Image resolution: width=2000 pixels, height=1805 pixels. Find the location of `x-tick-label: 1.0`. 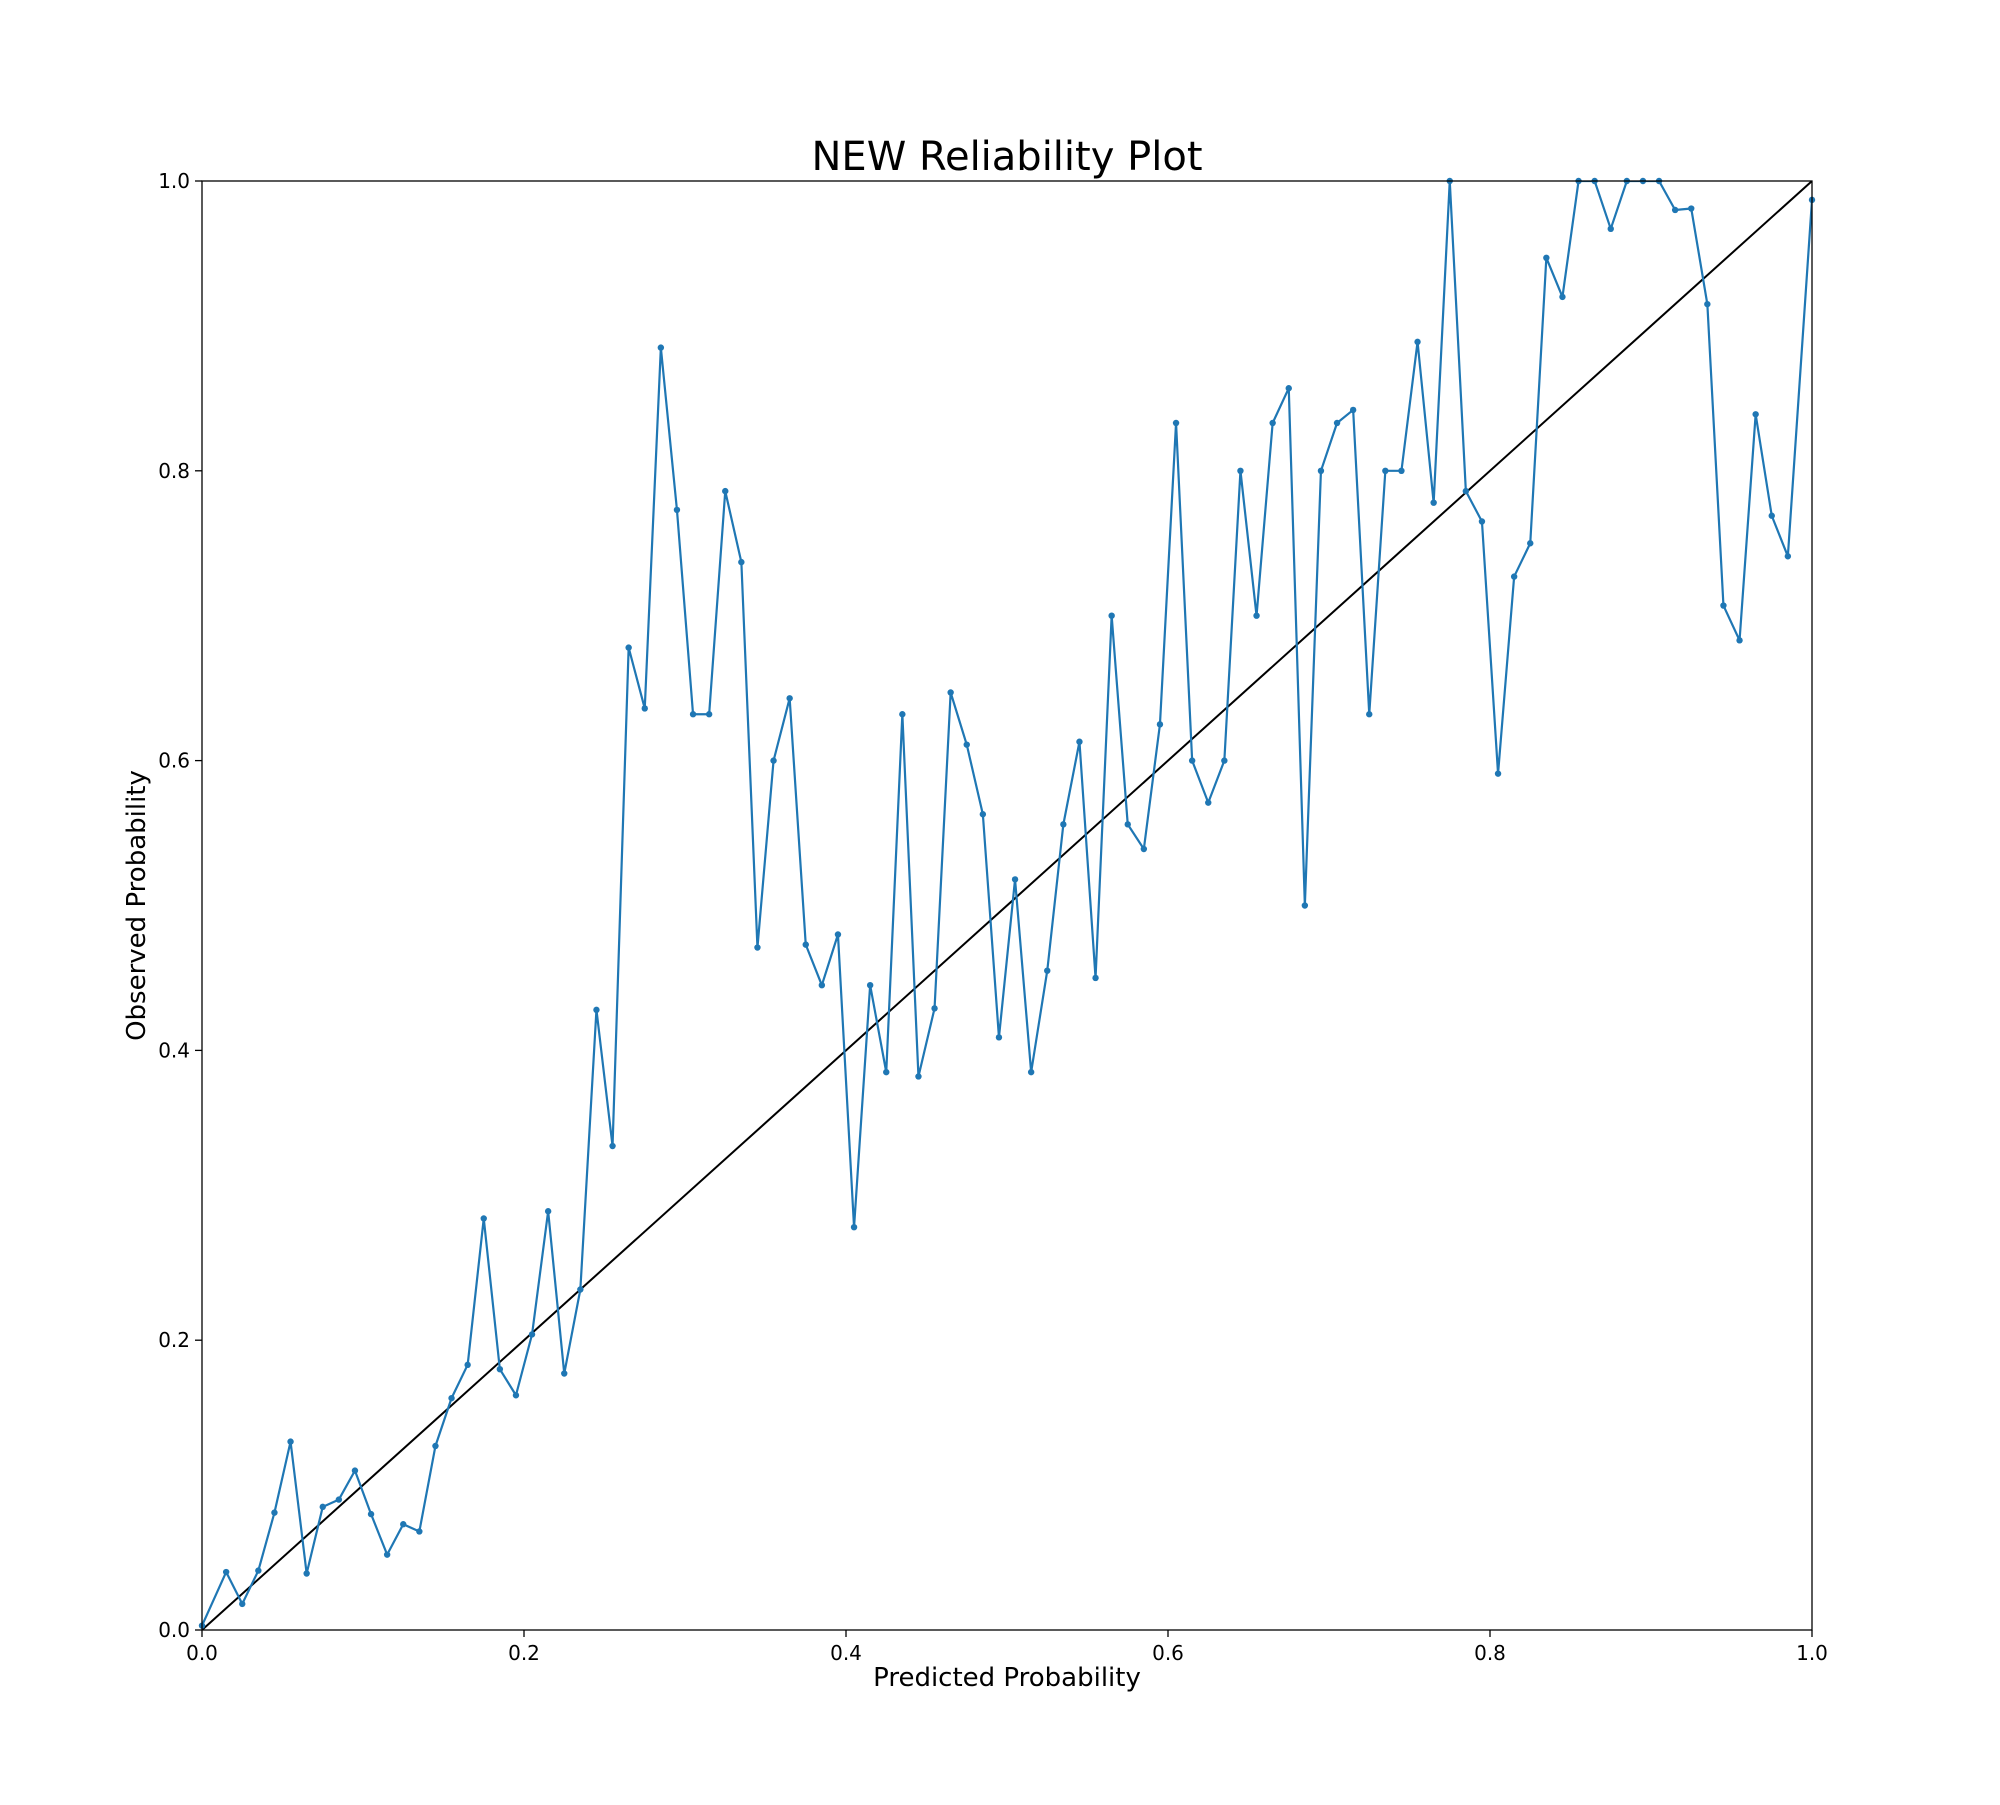

x-tick-label: 1.0 is located at coordinates (1812, 1653).